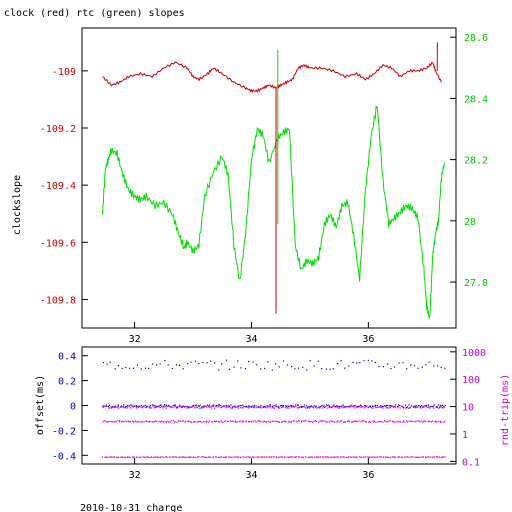 The image size is (512, 512). Describe the element at coordinates (368, 339) in the screenshot. I see `top-x-tick-label: 36` at that location.